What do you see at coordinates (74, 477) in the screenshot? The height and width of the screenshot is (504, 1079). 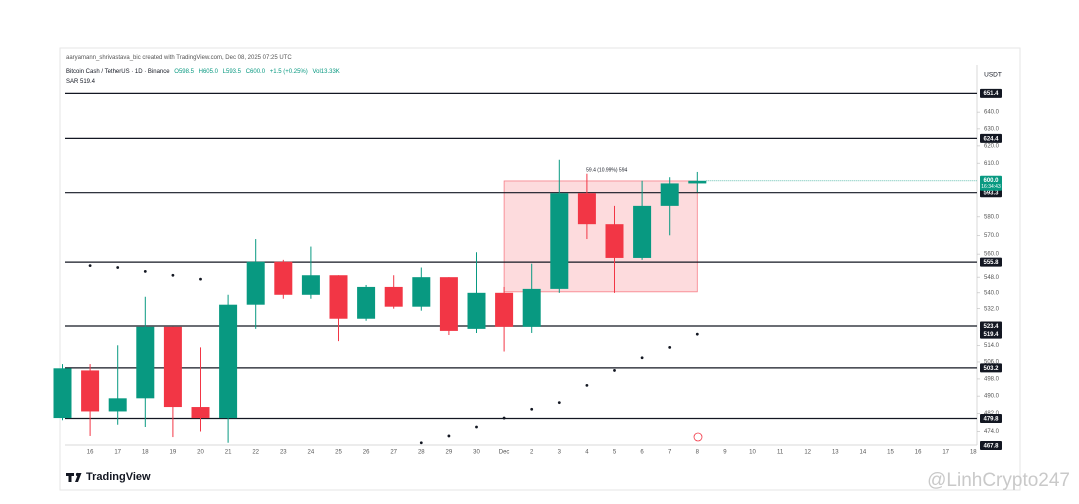 I see `brand-logo` at bounding box center [74, 477].